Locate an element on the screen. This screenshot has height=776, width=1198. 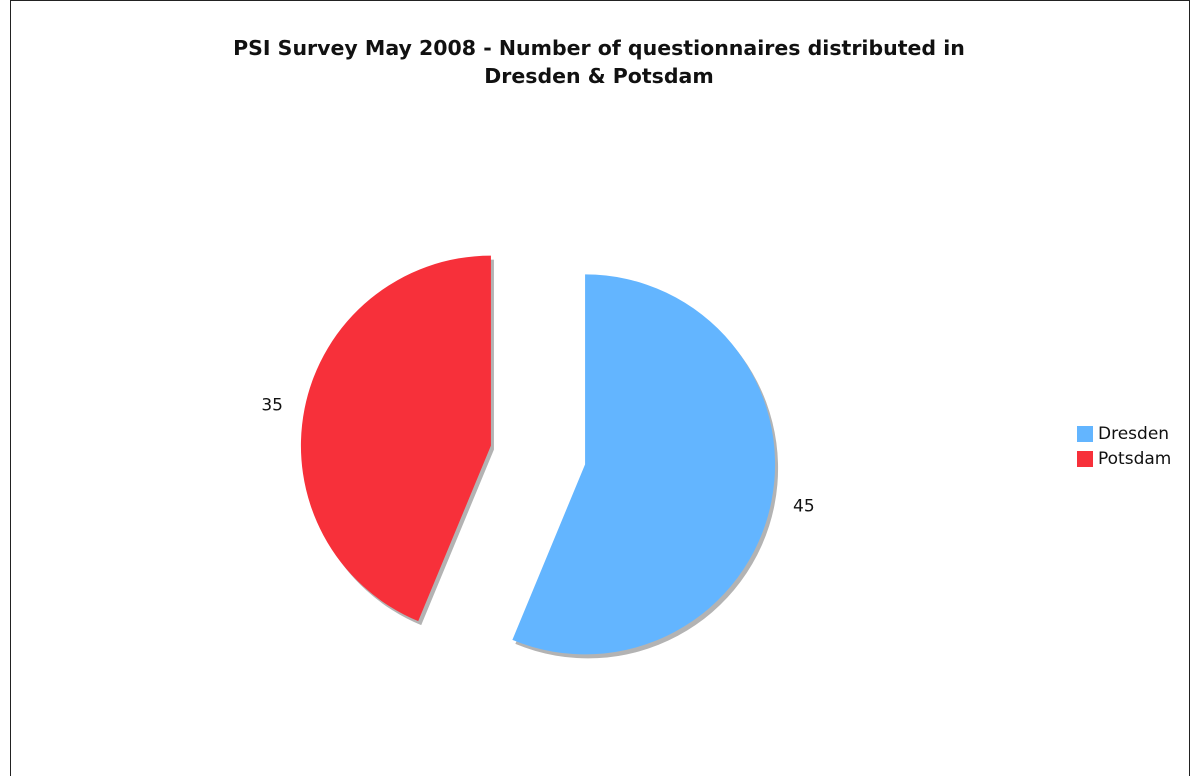
legend-item-potsdam: Potsdam is located at coordinates (1124, 458).